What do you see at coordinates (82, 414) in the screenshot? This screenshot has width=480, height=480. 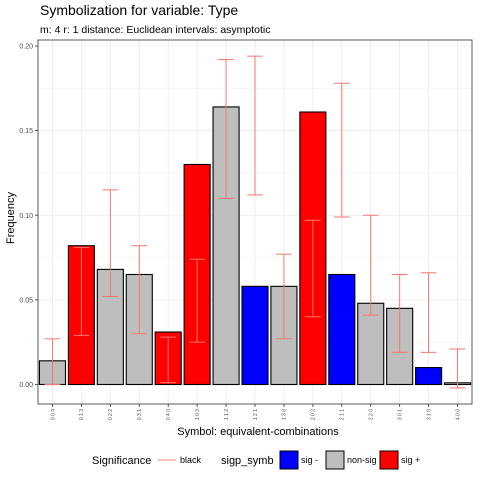 I see `x-tick-label: 0 1 3` at bounding box center [82, 414].